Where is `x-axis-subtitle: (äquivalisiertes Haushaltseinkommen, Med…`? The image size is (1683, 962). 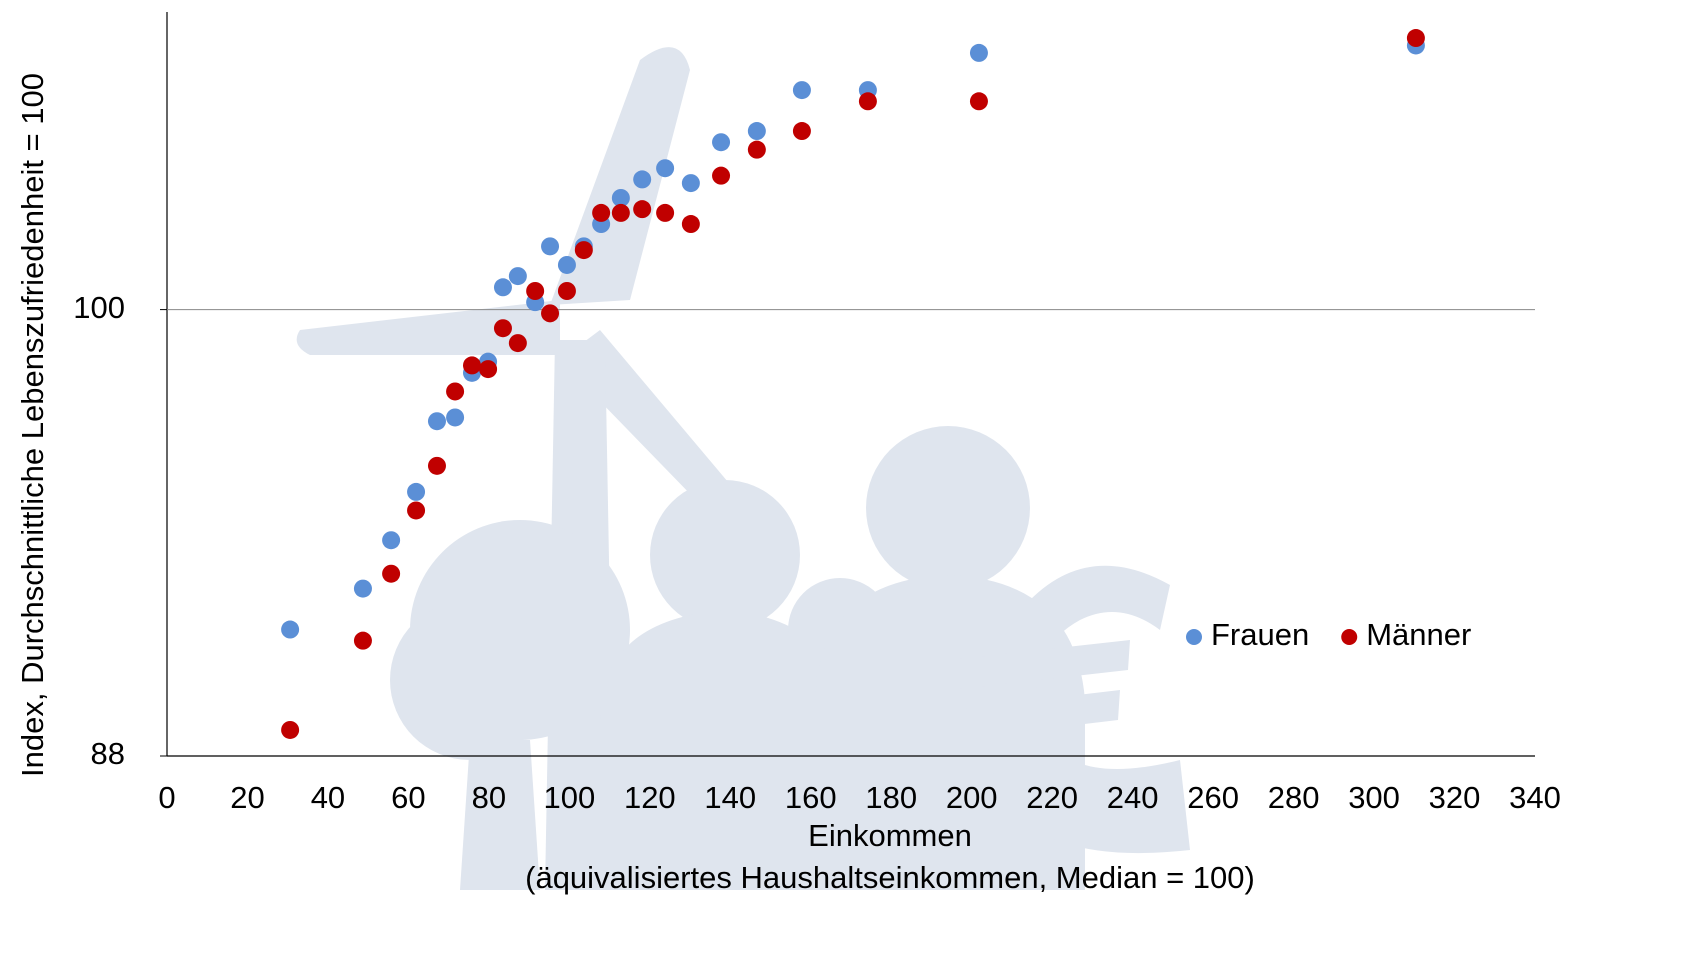 x-axis-subtitle: (äquivalisiertes Haushaltseinkommen, Med… is located at coordinates (890, 877).